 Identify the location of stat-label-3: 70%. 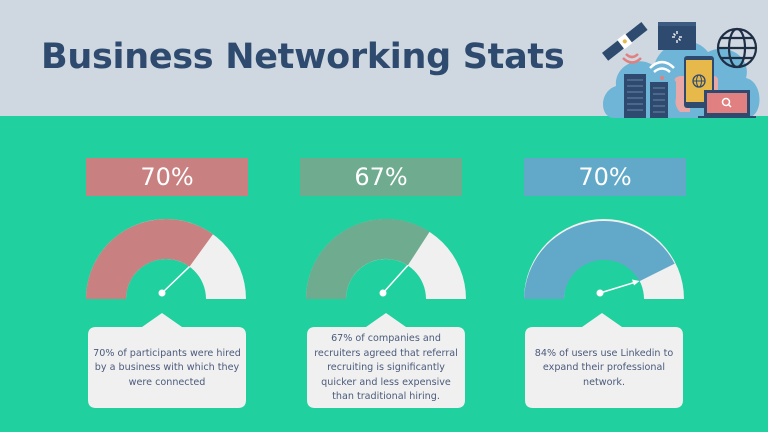
(605, 177).